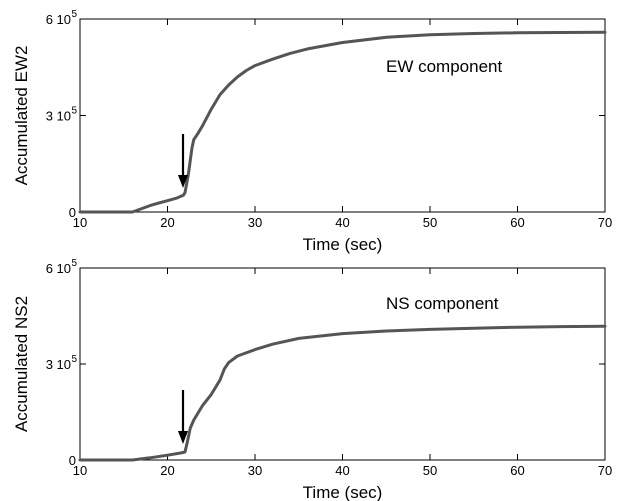 The image size is (619, 501). I want to click on component-annotation: NS component, so click(442, 303).